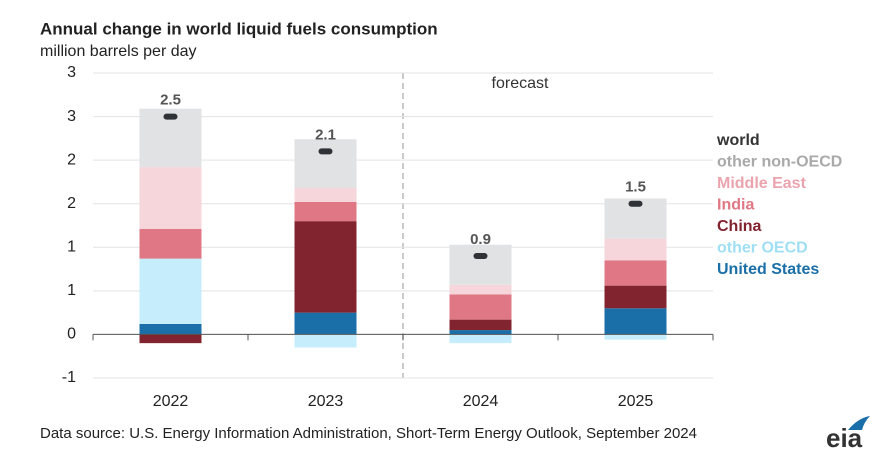 The height and width of the screenshot is (471, 890). What do you see at coordinates (326, 401) in the screenshot?
I see `x-tick-label: 2023` at bounding box center [326, 401].